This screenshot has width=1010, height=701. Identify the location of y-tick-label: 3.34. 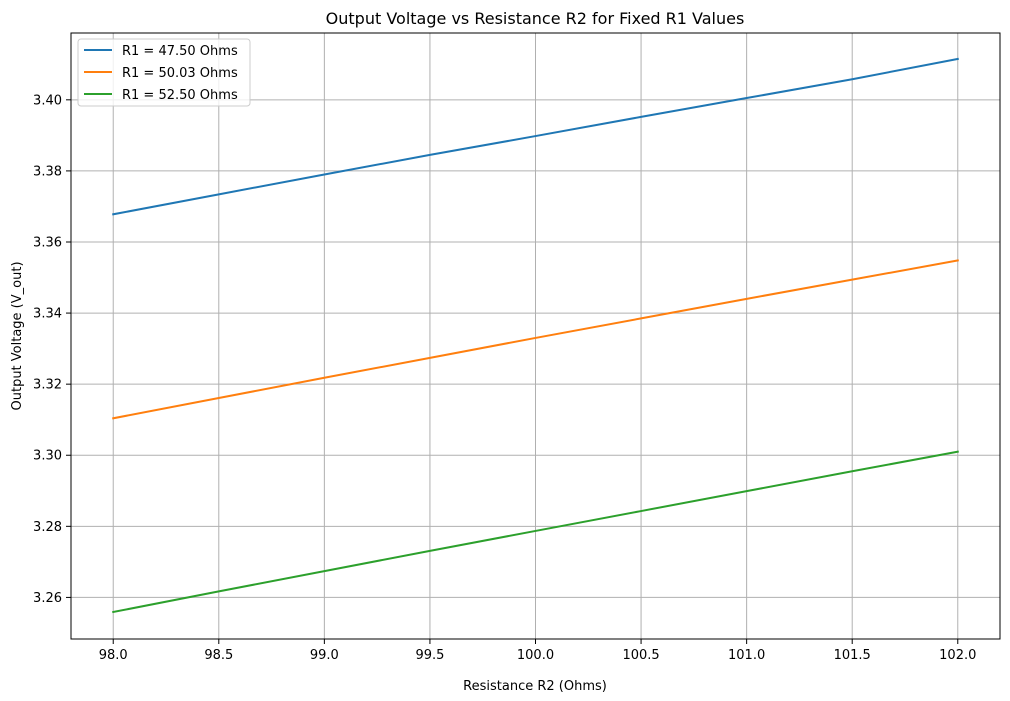
(47, 314).